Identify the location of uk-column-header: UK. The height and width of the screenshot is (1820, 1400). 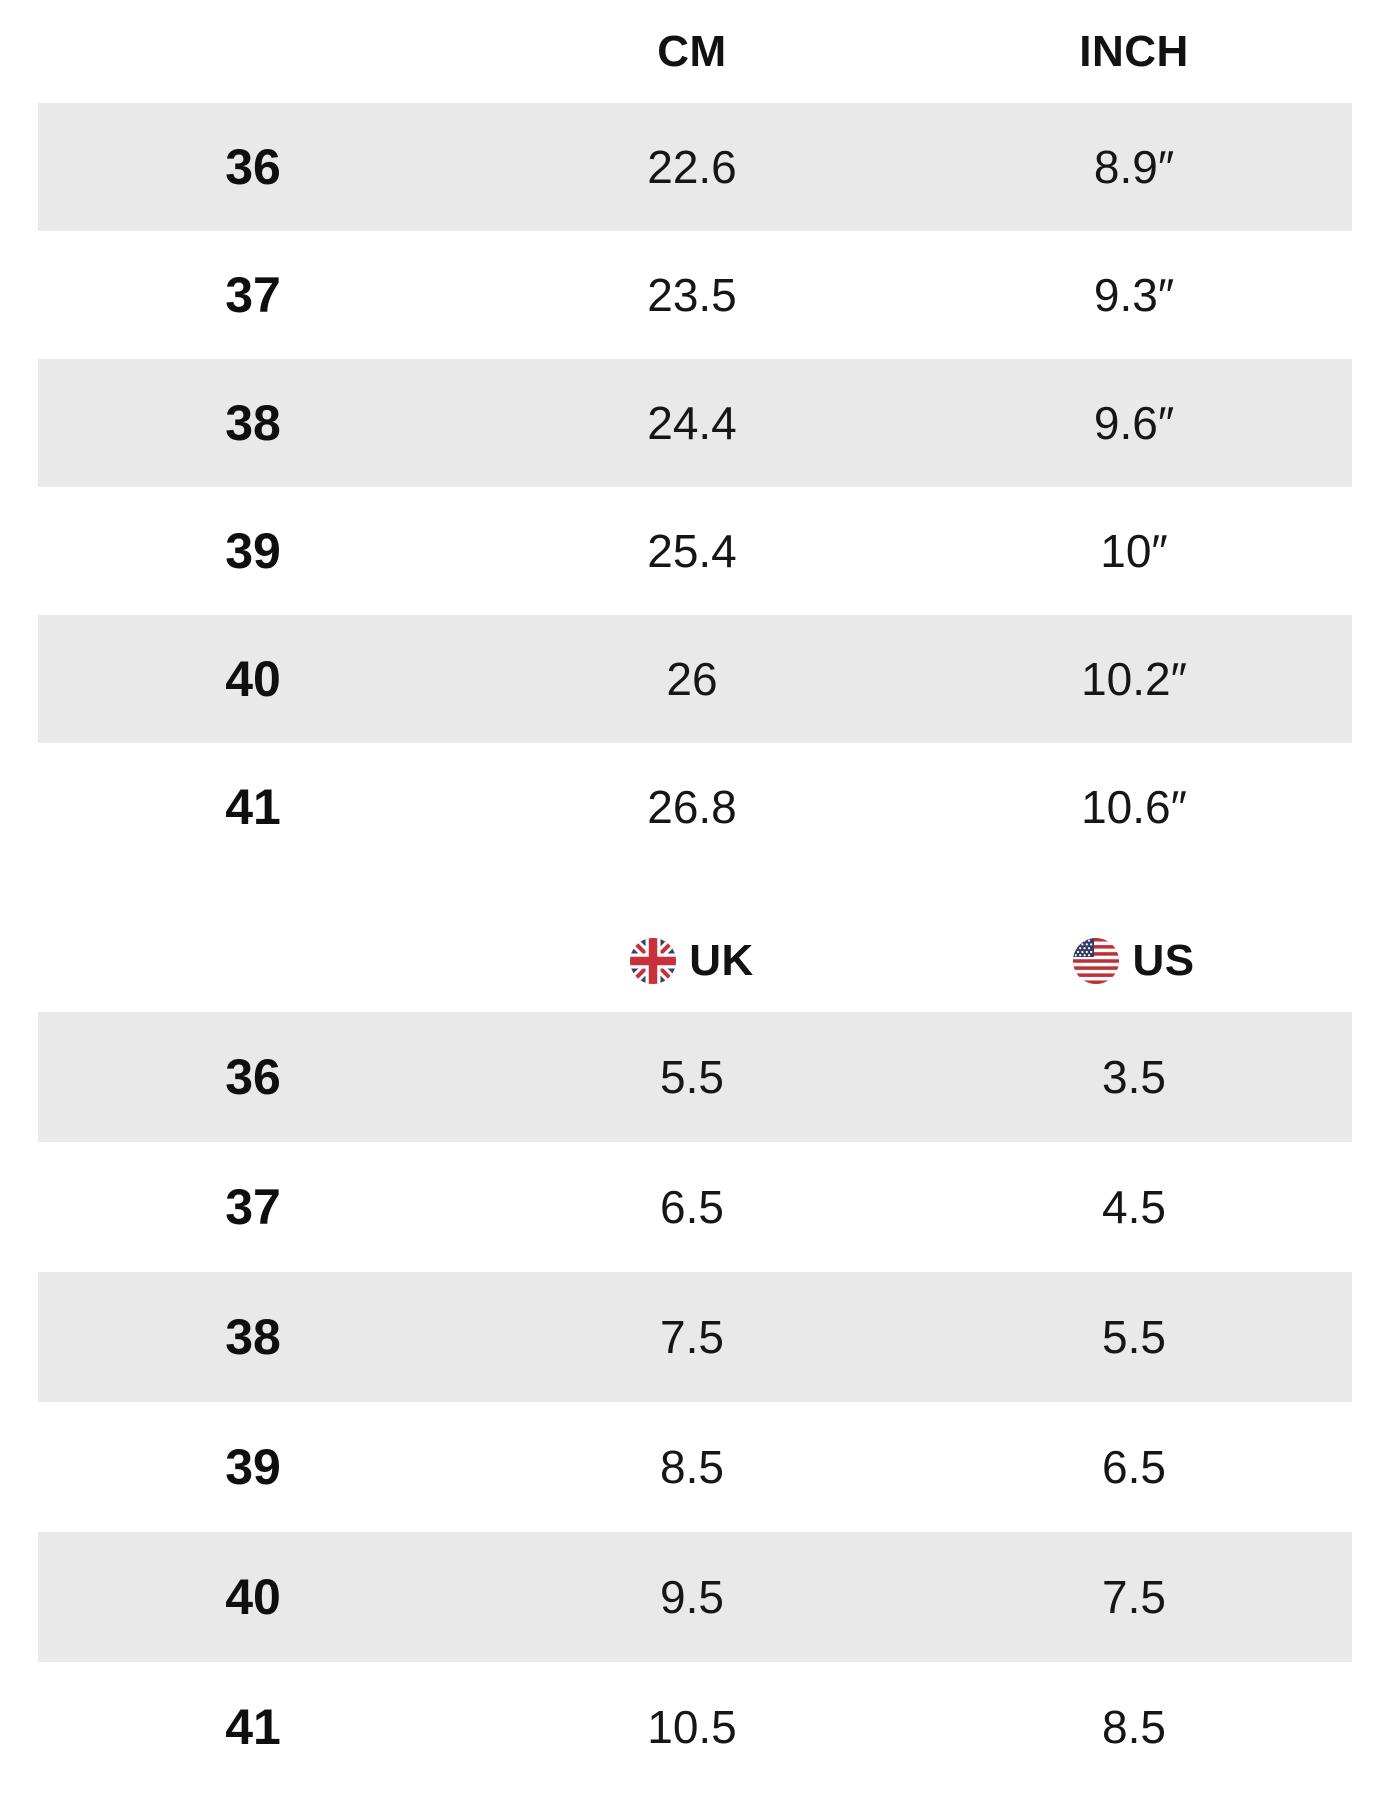
(692, 961).